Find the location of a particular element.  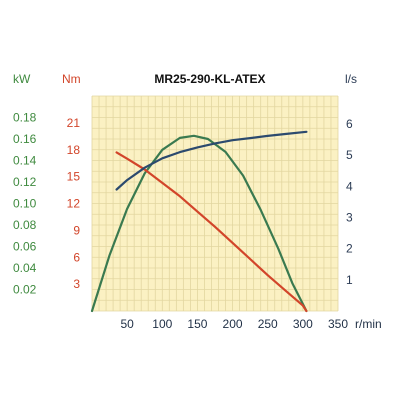

torque-tick-label: 18 is located at coordinates (74, 150).